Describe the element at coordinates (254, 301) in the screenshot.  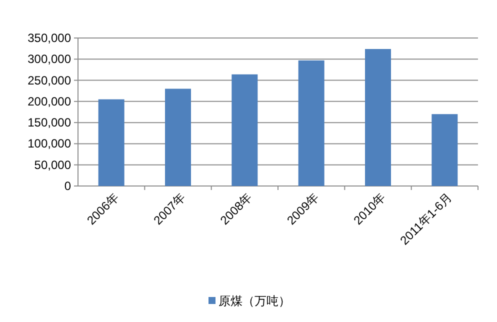
I see `legend-label: 原煤（万吨）` at that location.